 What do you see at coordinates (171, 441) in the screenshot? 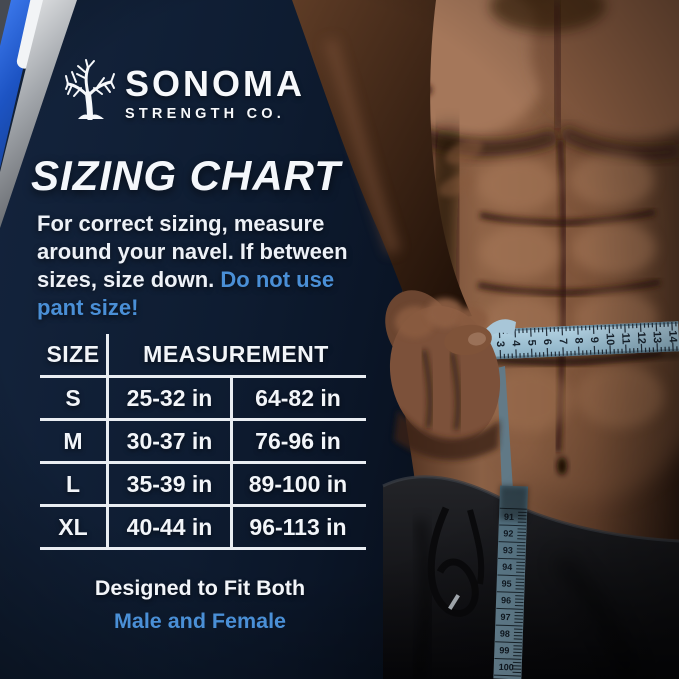
I see `measurement-cell-1: 30-37 in` at bounding box center [171, 441].